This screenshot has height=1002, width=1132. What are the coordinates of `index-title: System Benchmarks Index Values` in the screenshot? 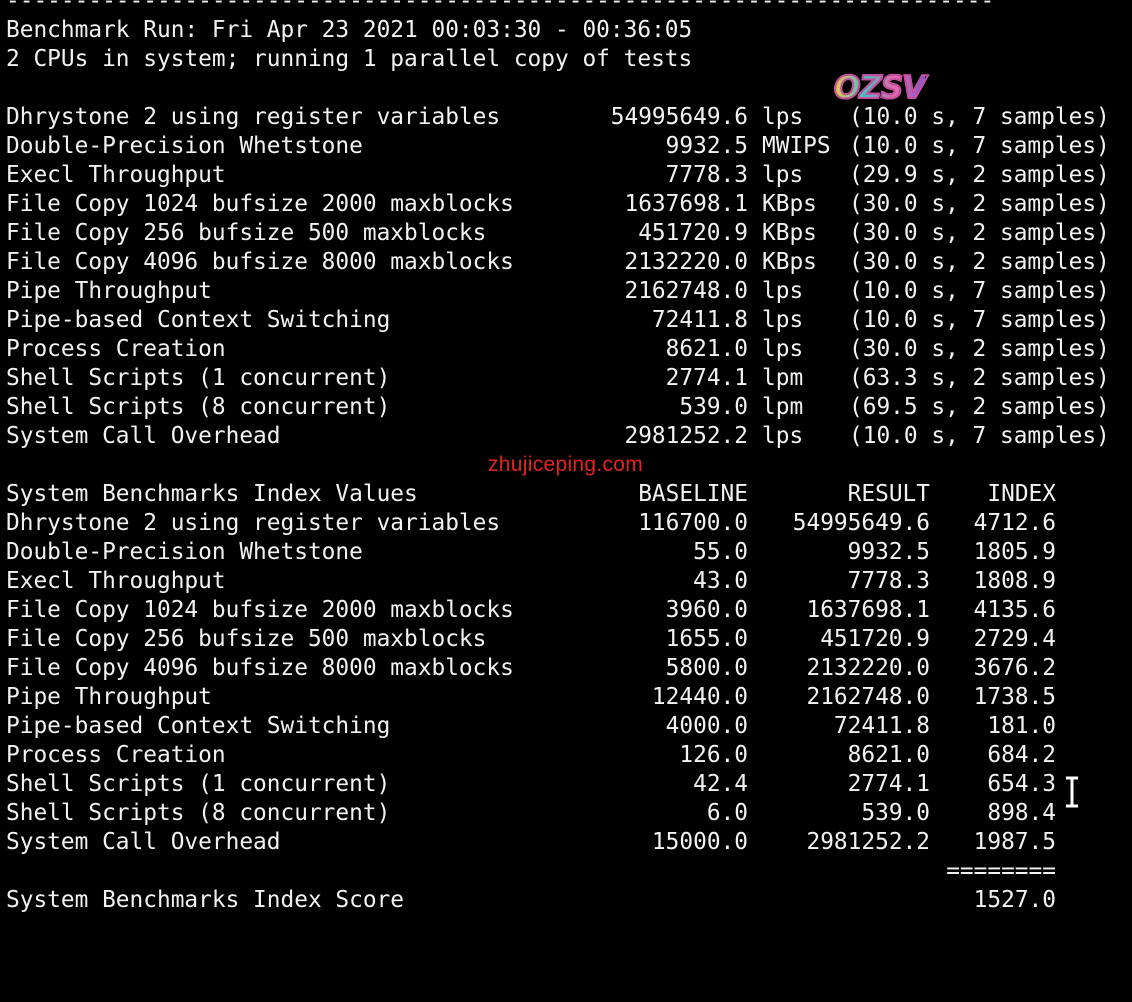 It's located at (212, 493).